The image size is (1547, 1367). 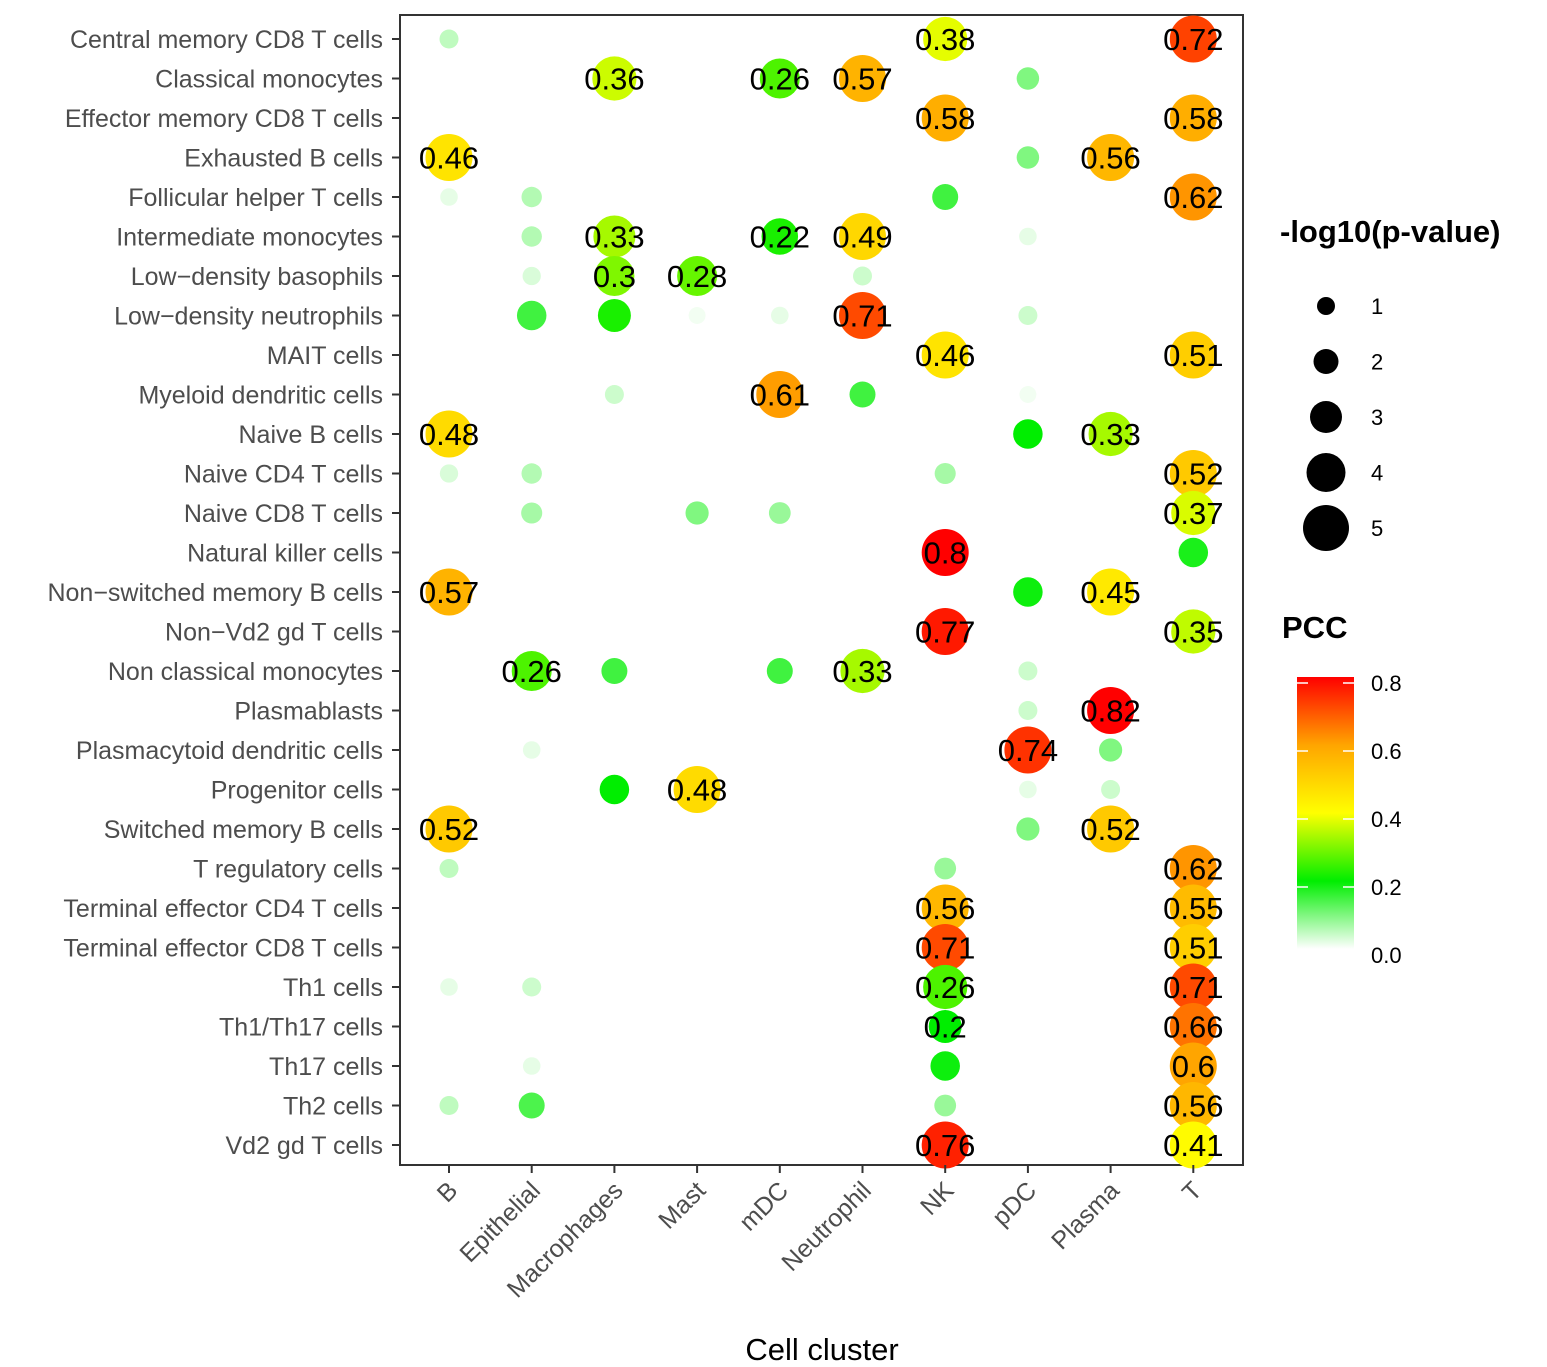 I want to click on point-t-th17-cells, so click(x=1193, y=1066).